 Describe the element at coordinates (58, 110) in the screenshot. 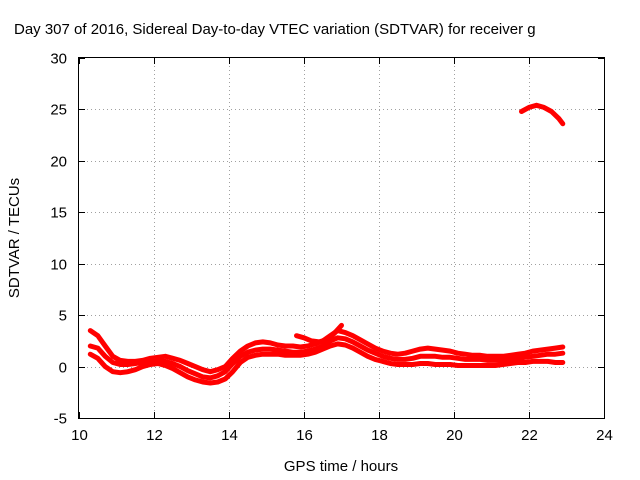

I see `y-tick-label: 25` at that location.